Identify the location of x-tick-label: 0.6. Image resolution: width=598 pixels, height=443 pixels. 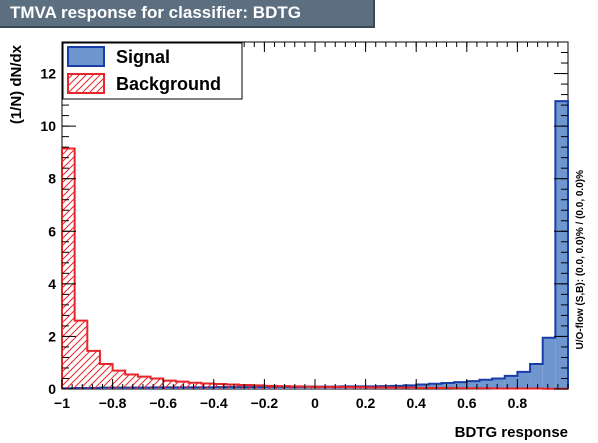
(467, 403).